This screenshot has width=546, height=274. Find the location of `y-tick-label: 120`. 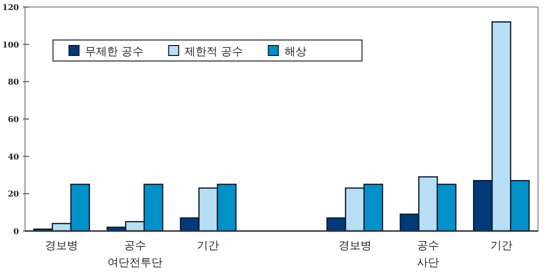

y-tick-label: 120 is located at coordinates (11, 7).